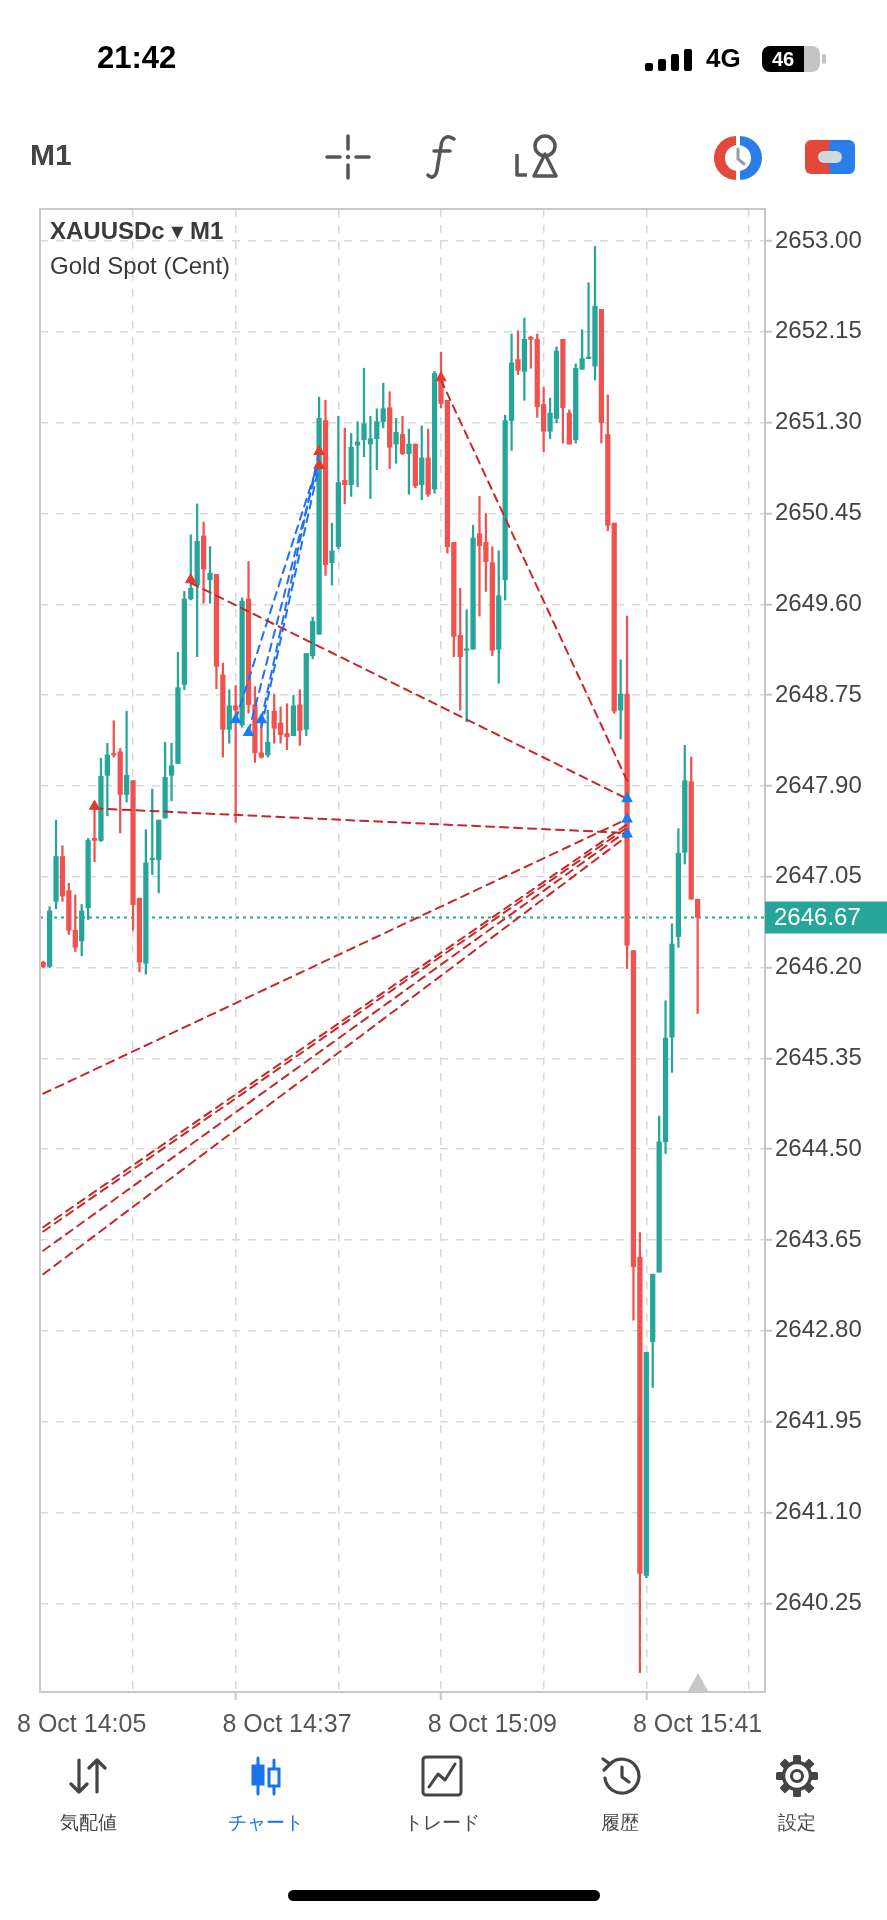 The image size is (887, 1920). I want to click on y-tick-label: 2643.65, so click(818, 1238).